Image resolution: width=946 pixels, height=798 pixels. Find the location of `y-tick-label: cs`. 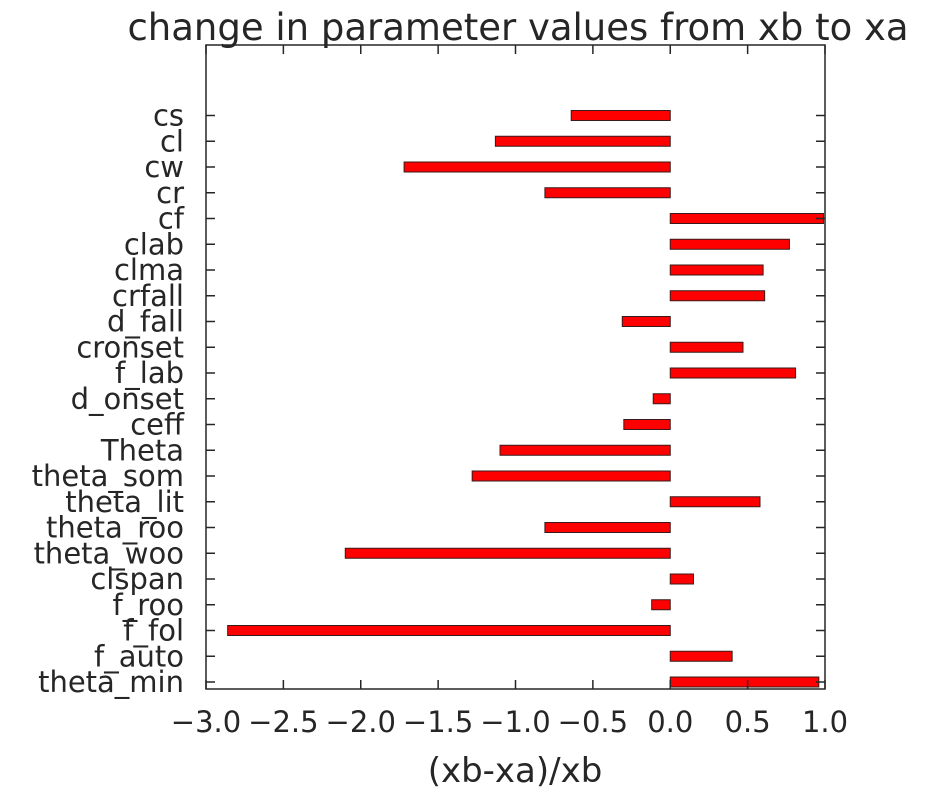

y-tick-label: cs is located at coordinates (168, 116).